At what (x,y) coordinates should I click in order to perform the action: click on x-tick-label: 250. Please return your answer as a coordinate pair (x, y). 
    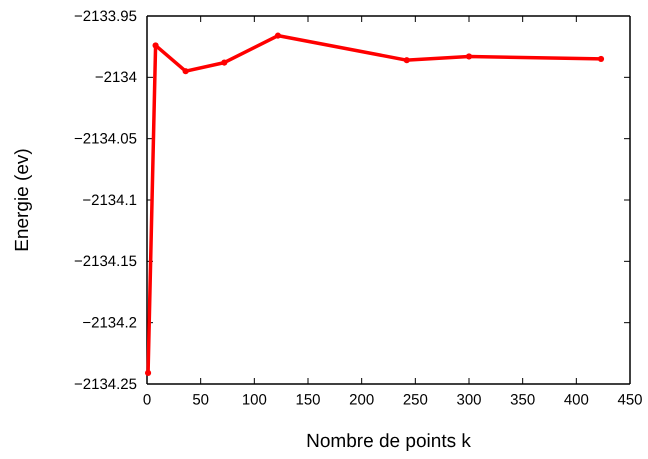
    Looking at the image, I should click on (415, 400).